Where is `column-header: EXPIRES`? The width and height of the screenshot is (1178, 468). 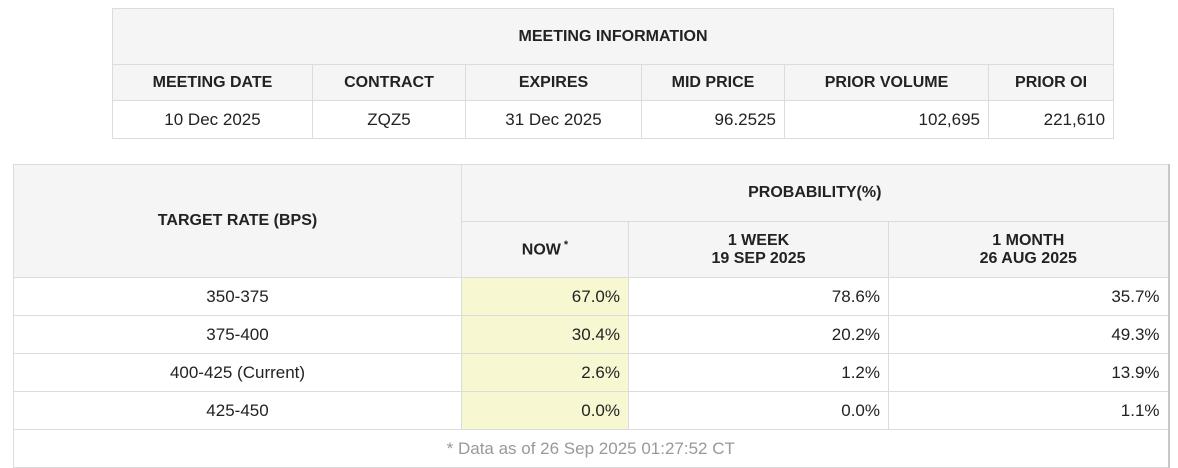
column-header: EXPIRES is located at coordinates (553, 82).